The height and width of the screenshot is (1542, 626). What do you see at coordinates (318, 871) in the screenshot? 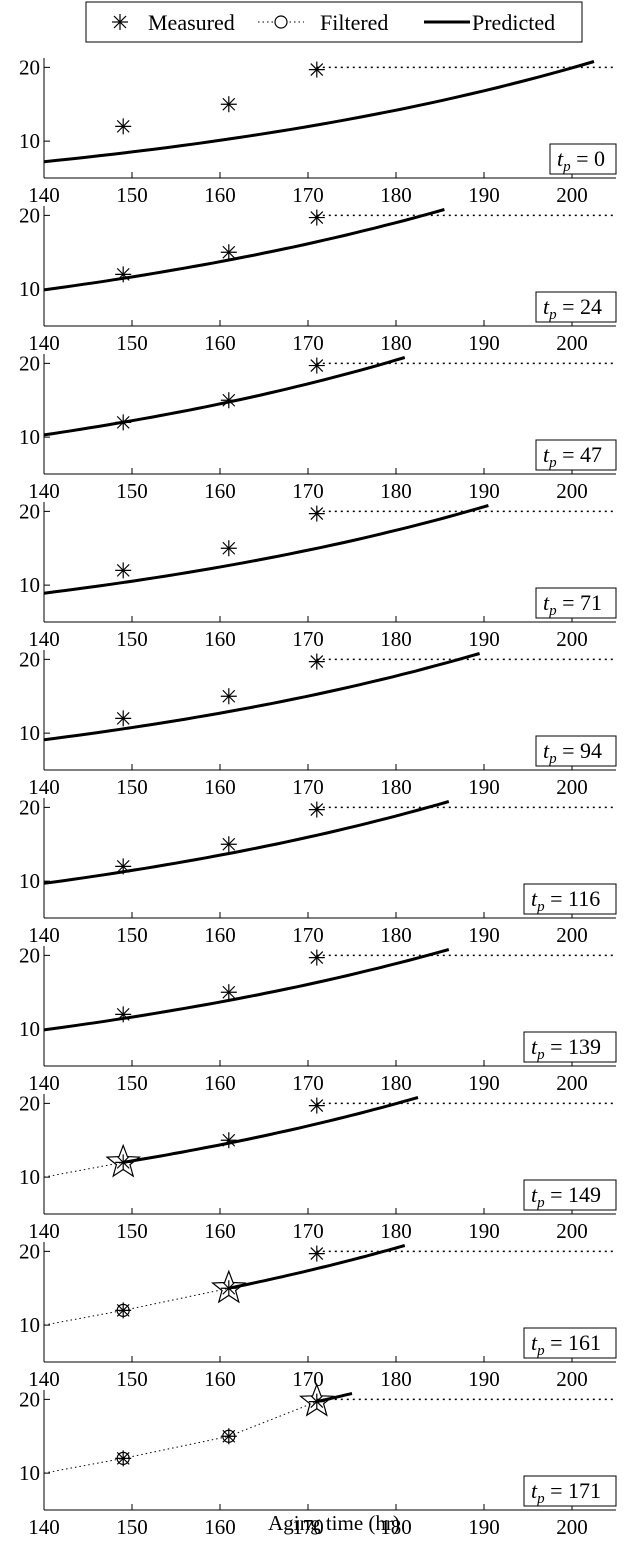
I see `panel-116: 10 20 140 150 160 170 180 190 200 tp = 116` at bounding box center [318, 871].